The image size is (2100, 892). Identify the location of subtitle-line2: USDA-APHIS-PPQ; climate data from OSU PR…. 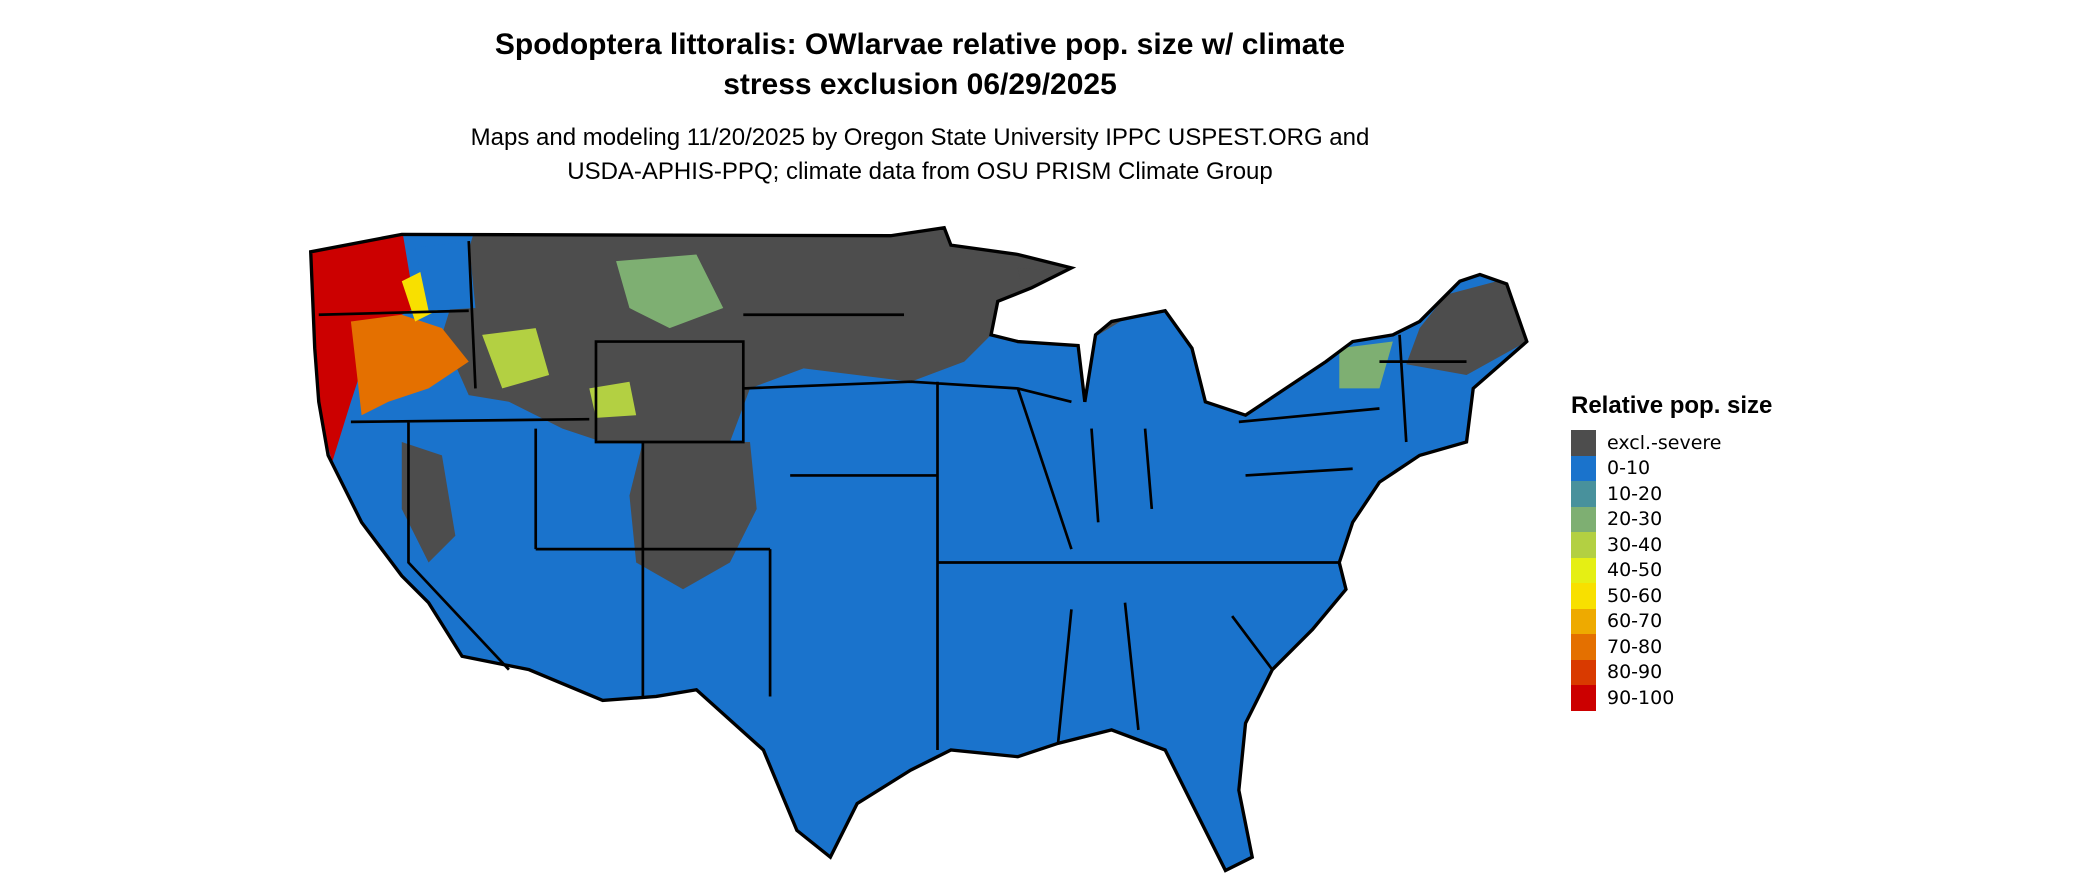
(920, 171).